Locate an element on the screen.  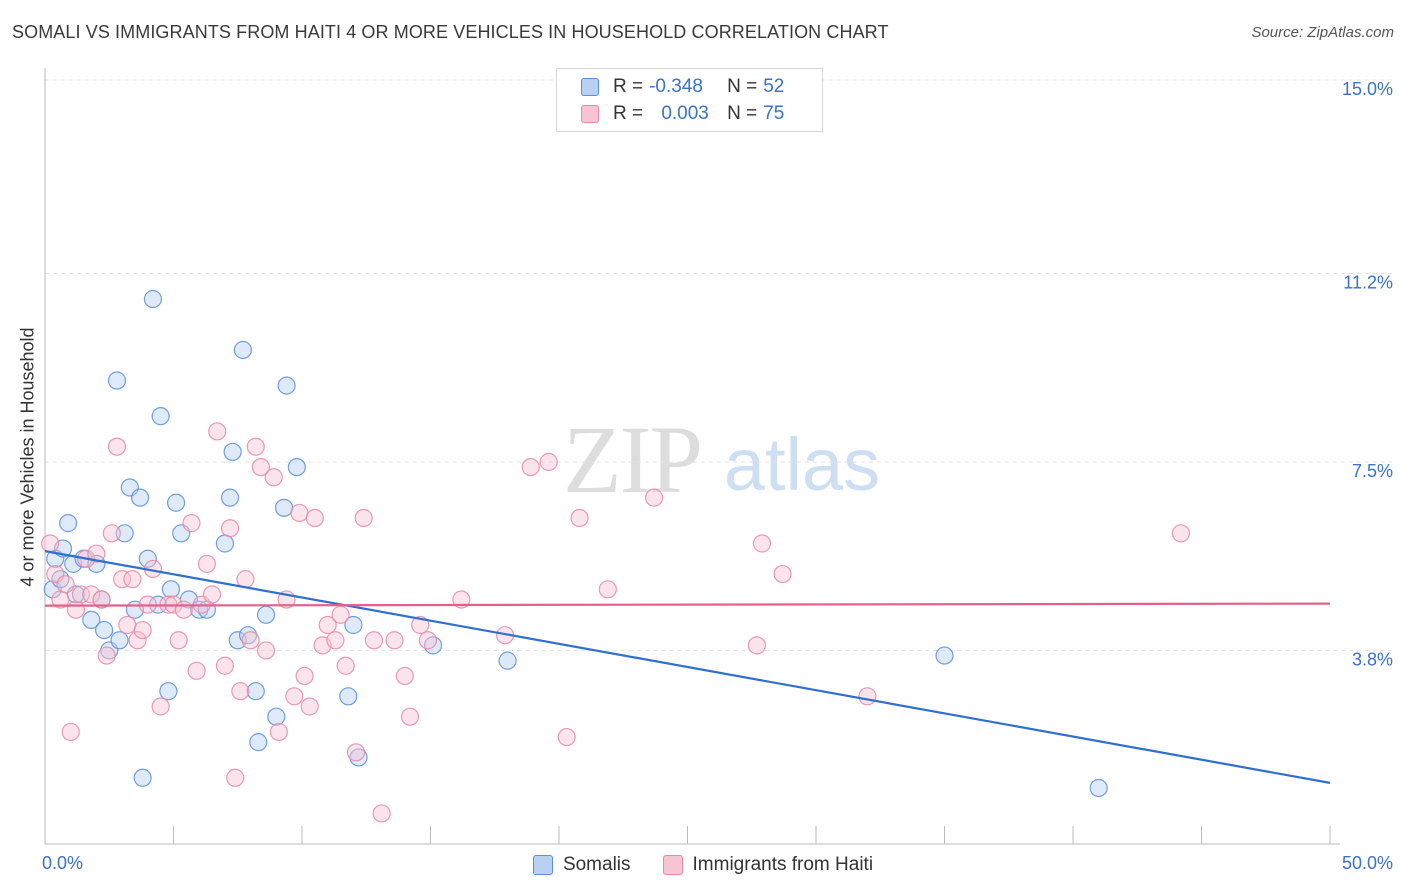
series-legend: Somalis Immigrants from Haiti is located at coordinates (703, 865).